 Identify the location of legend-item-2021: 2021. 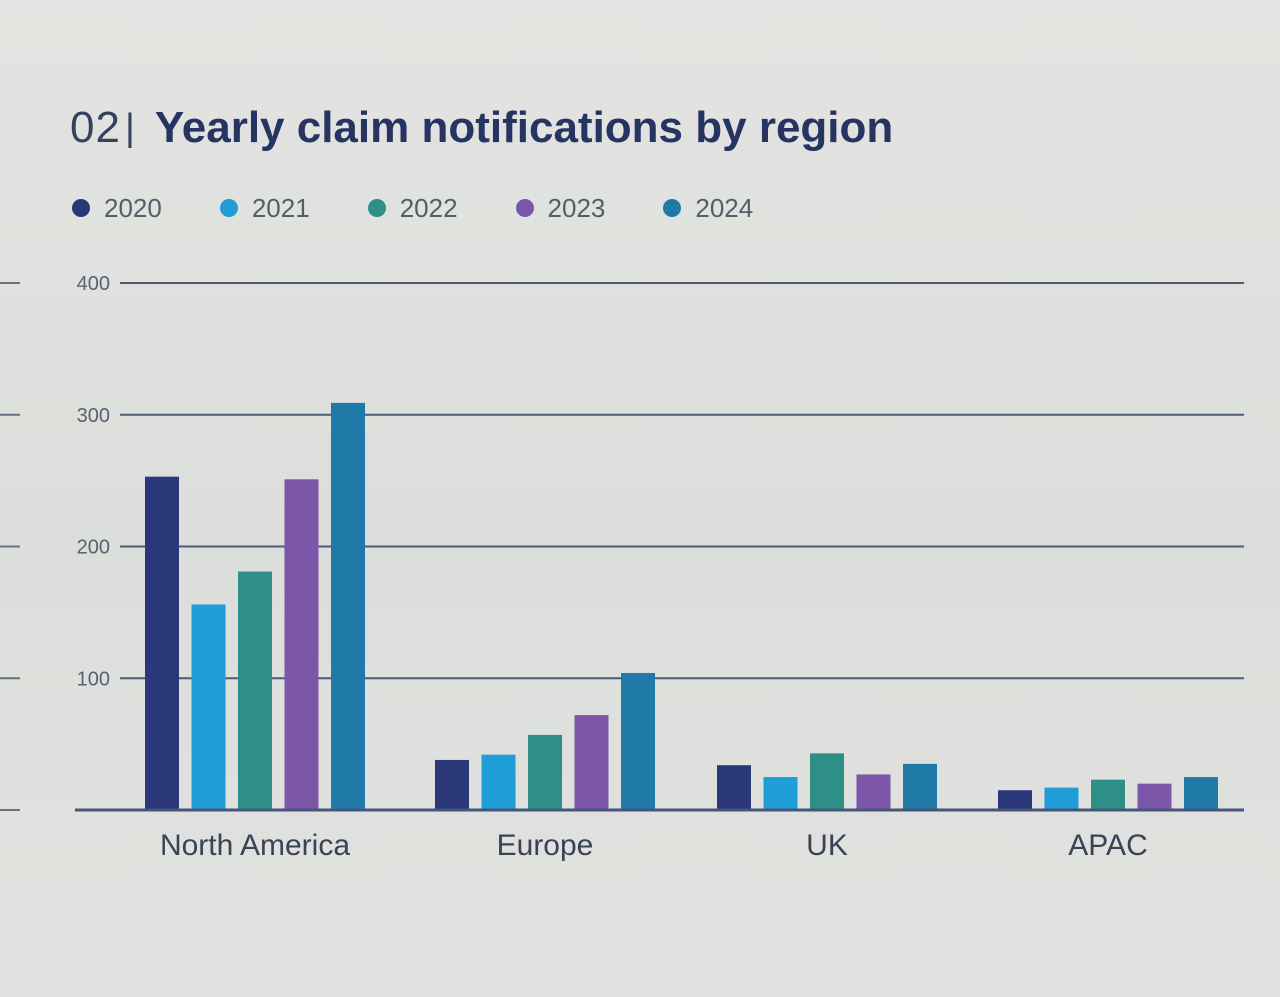
(264, 208).